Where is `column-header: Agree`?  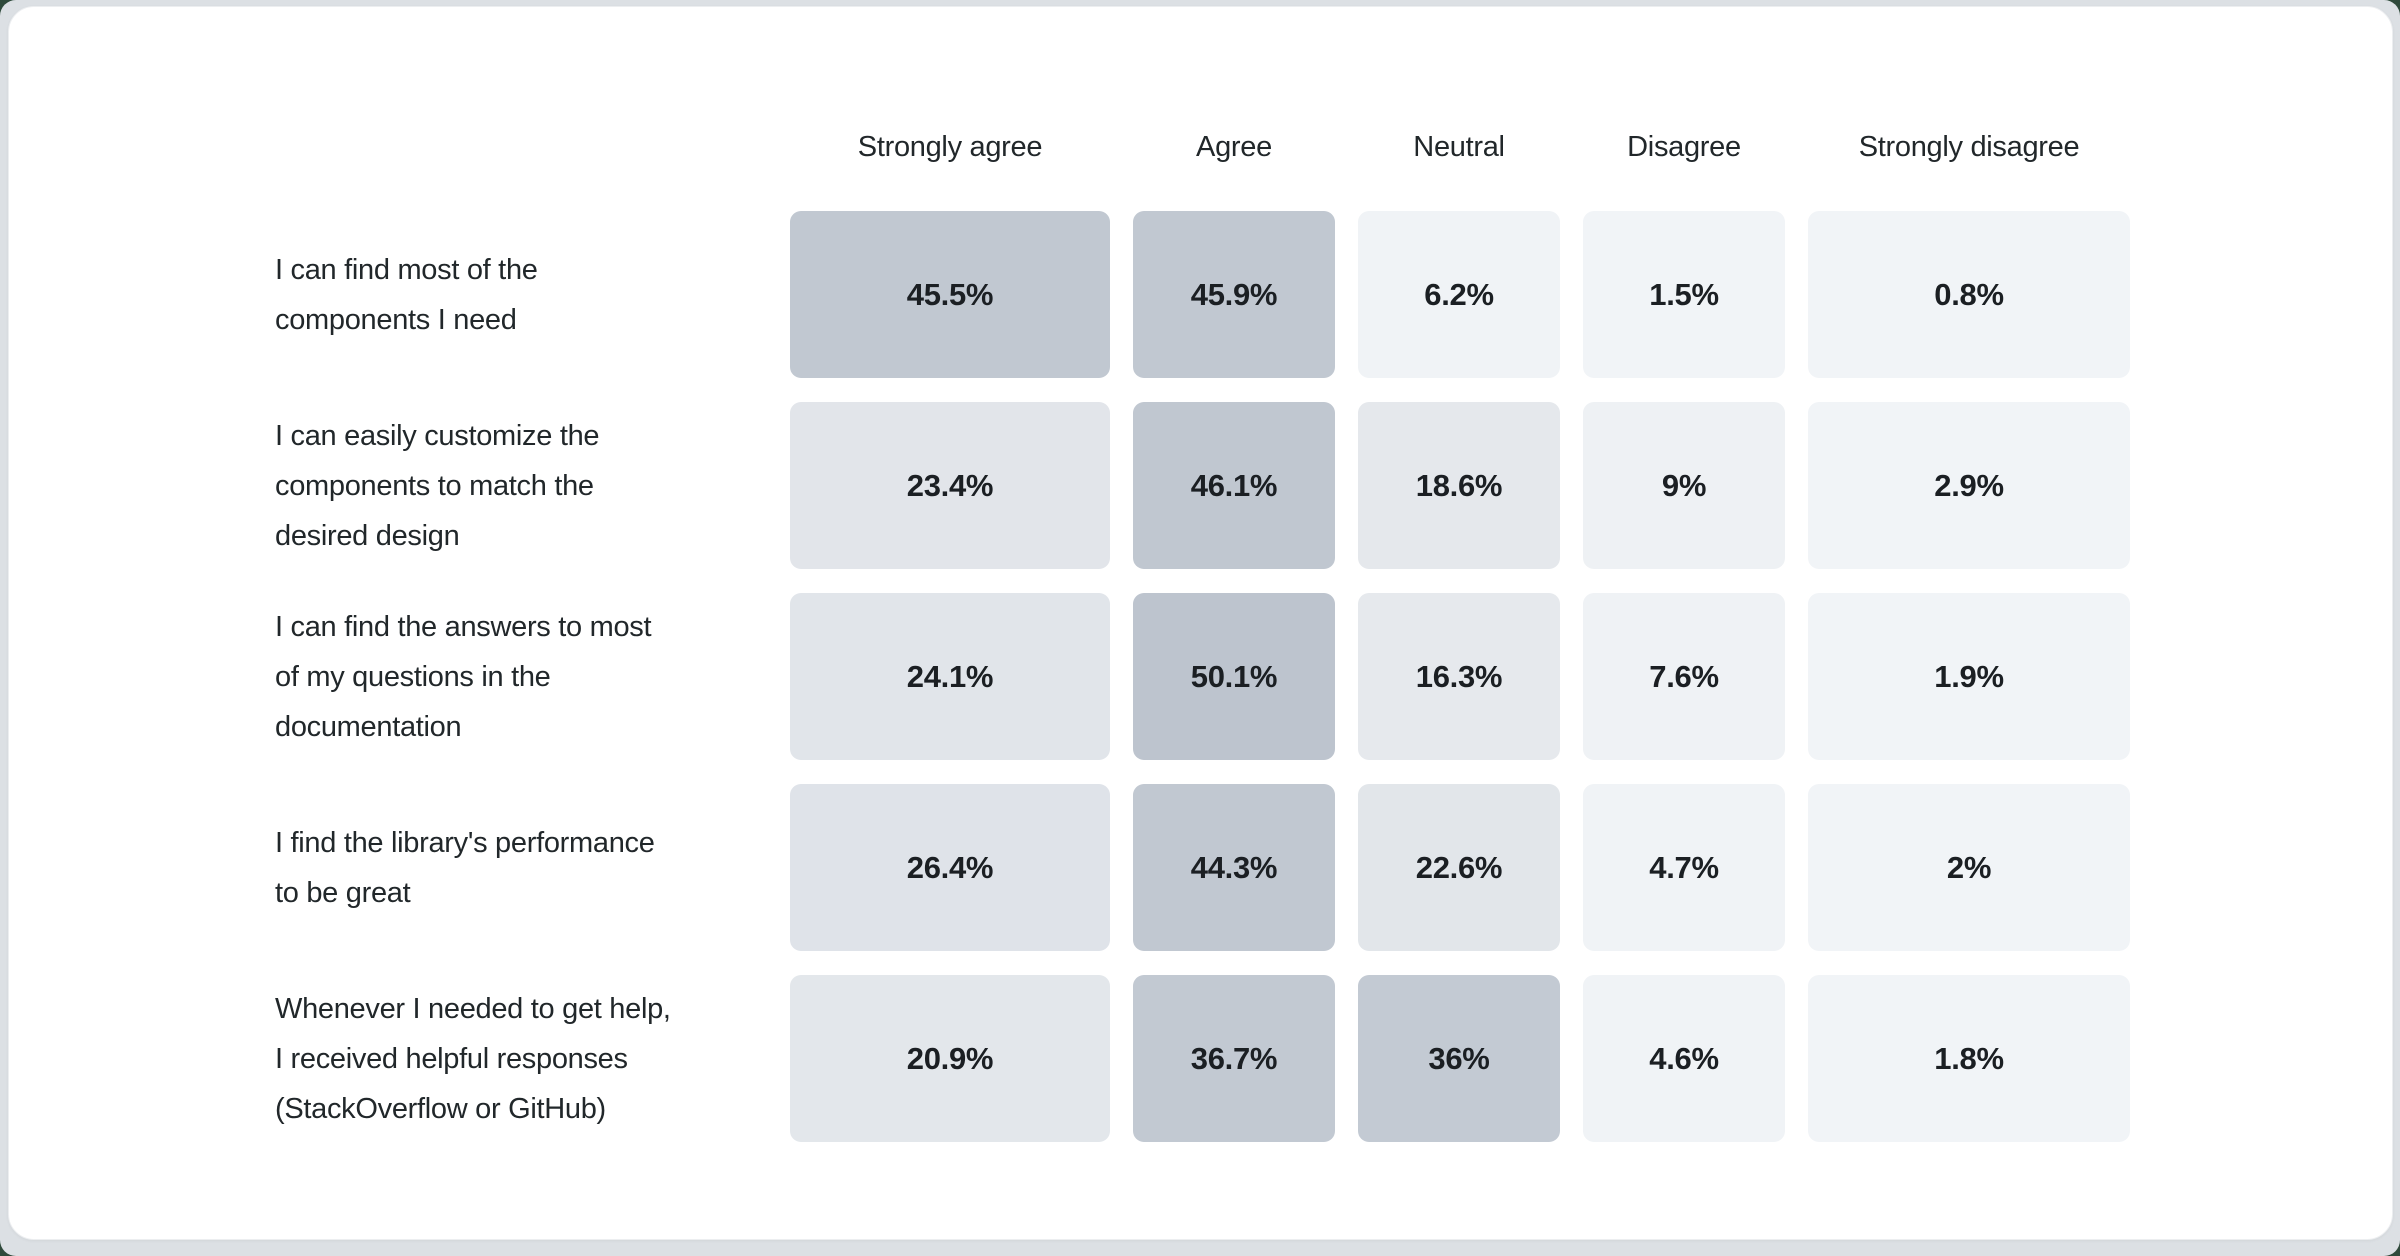 column-header: Agree is located at coordinates (1234, 146).